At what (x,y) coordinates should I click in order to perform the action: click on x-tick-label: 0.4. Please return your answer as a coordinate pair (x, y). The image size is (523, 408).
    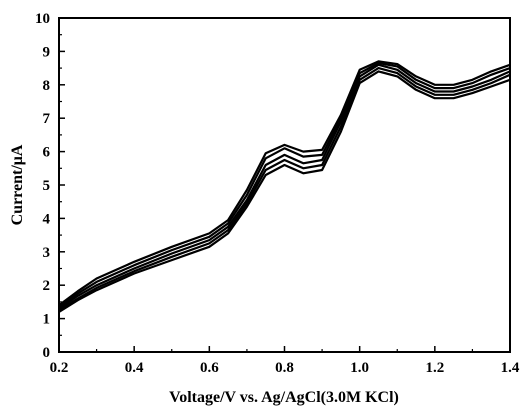
    Looking at the image, I should click on (134, 368).